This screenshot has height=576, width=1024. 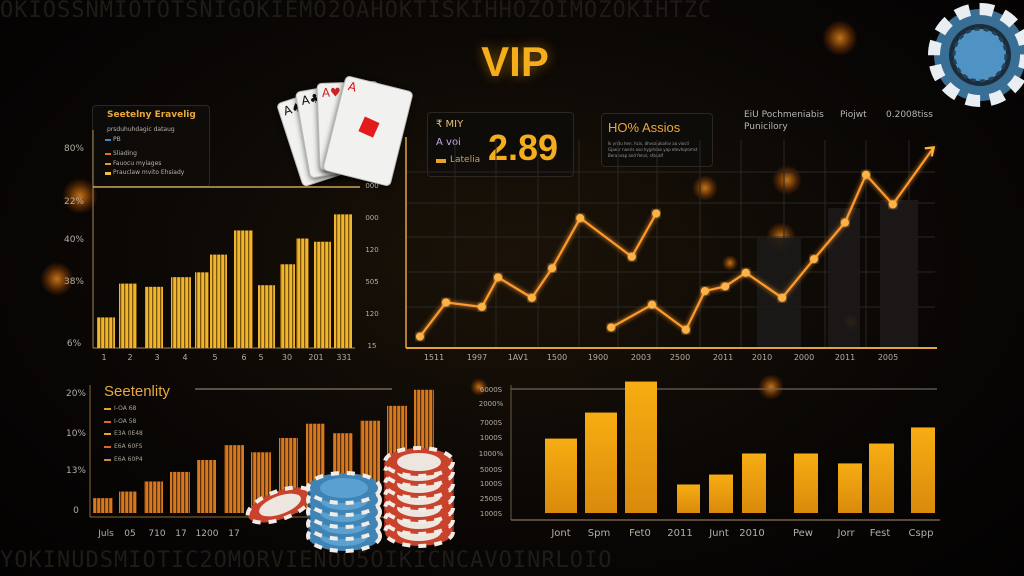 What do you see at coordinates (184, 357) in the screenshot?
I see `x-tick-label: 4` at bounding box center [184, 357].